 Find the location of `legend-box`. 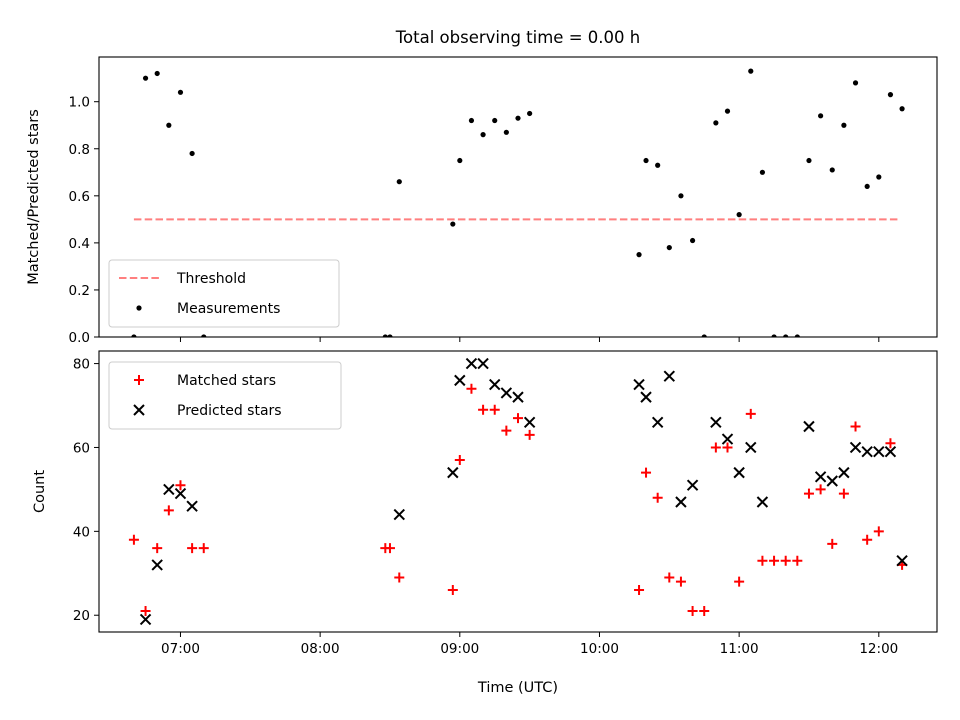

legend-box is located at coordinates (224, 293).